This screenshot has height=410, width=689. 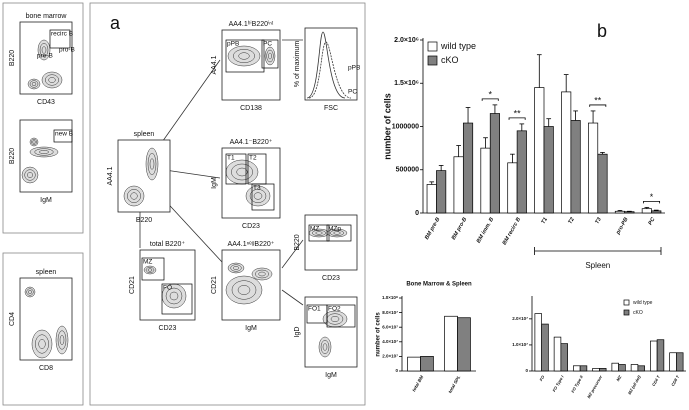 I want to click on x-tick-label: BM recirc B, so click(x=512, y=231).